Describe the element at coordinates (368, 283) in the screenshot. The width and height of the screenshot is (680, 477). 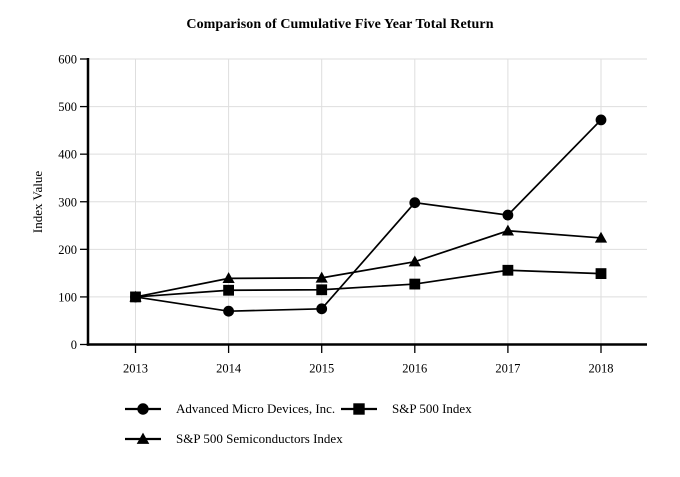
I see `series-square` at that location.